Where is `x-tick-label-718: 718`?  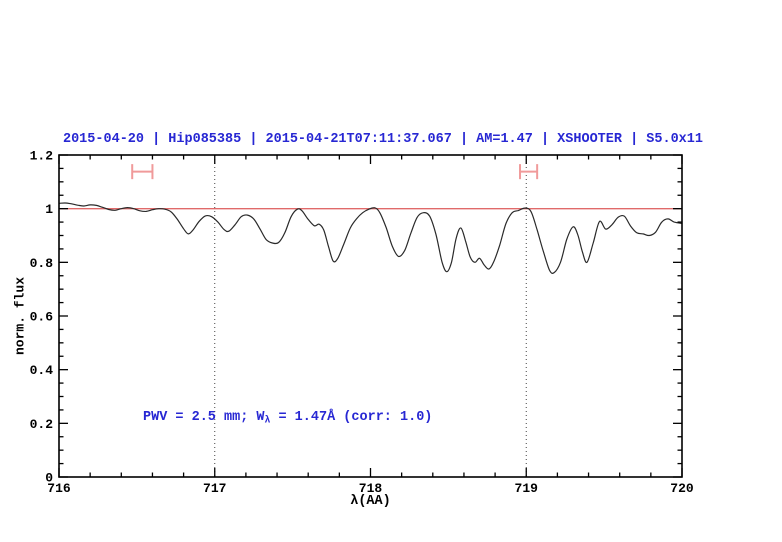 x-tick-label-718: 718 is located at coordinates (371, 488).